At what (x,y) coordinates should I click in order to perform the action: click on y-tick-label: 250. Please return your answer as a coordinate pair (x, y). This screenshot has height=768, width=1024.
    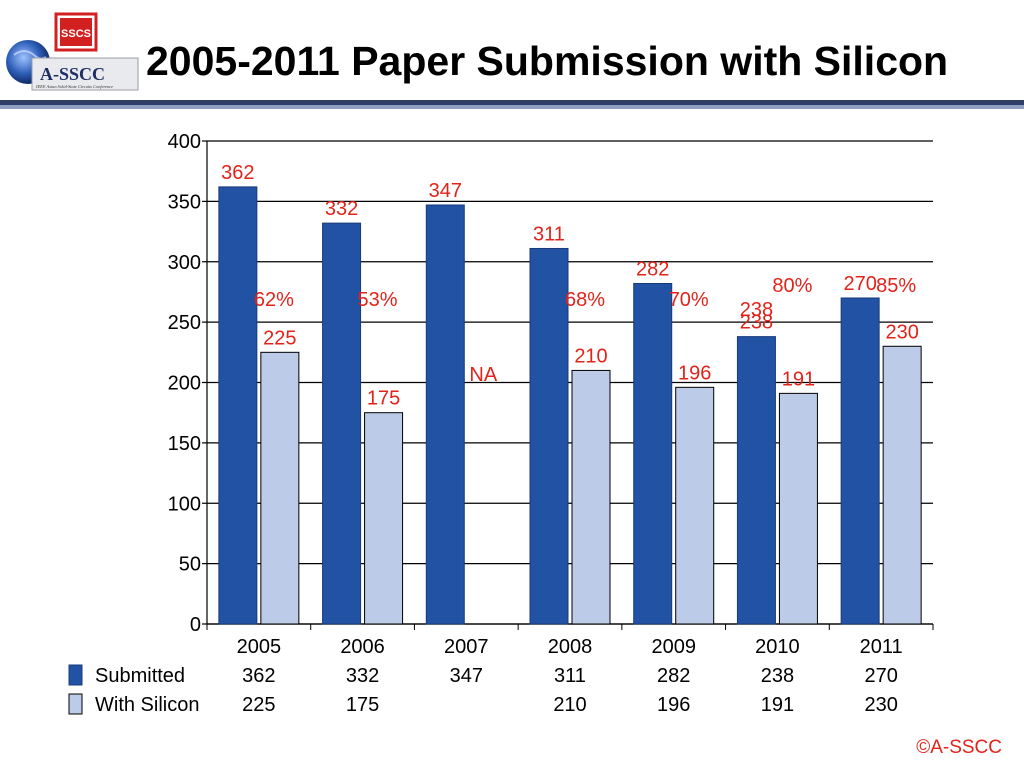
    Looking at the image, I should click on (184, 323).